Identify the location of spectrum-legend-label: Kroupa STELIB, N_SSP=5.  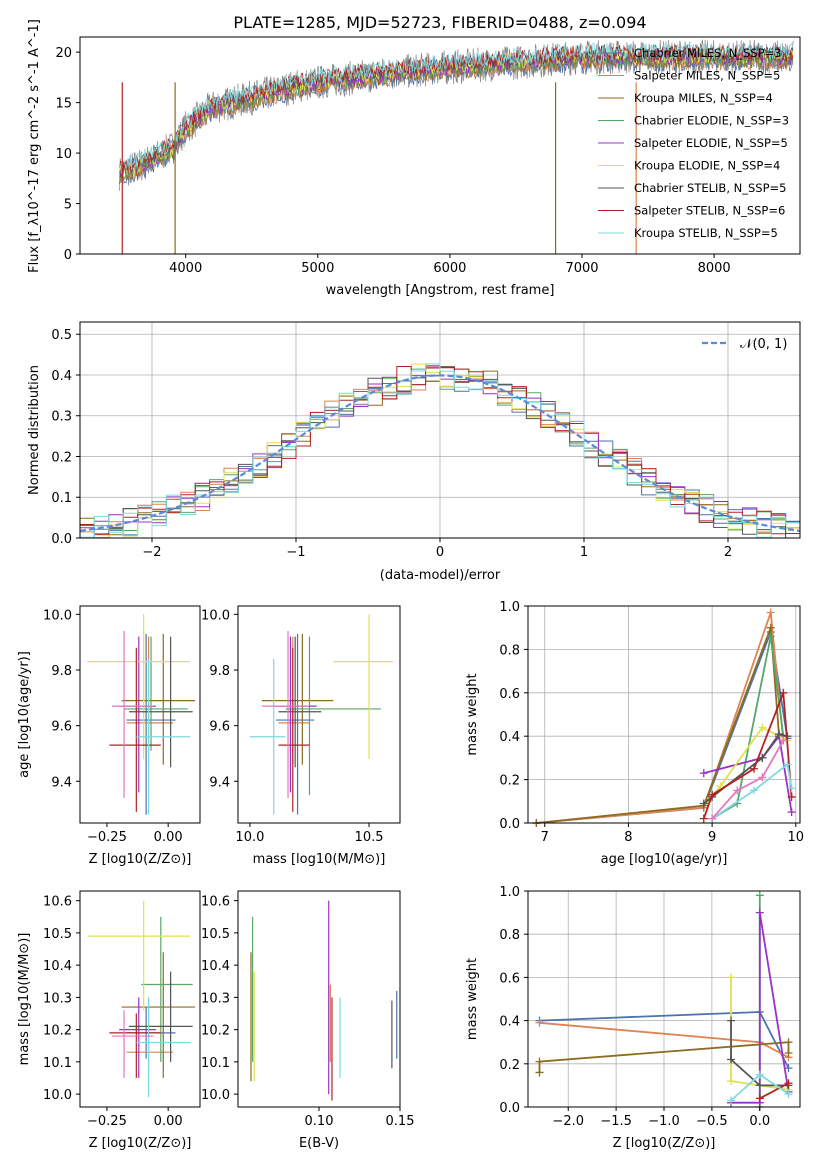
(706, 233).